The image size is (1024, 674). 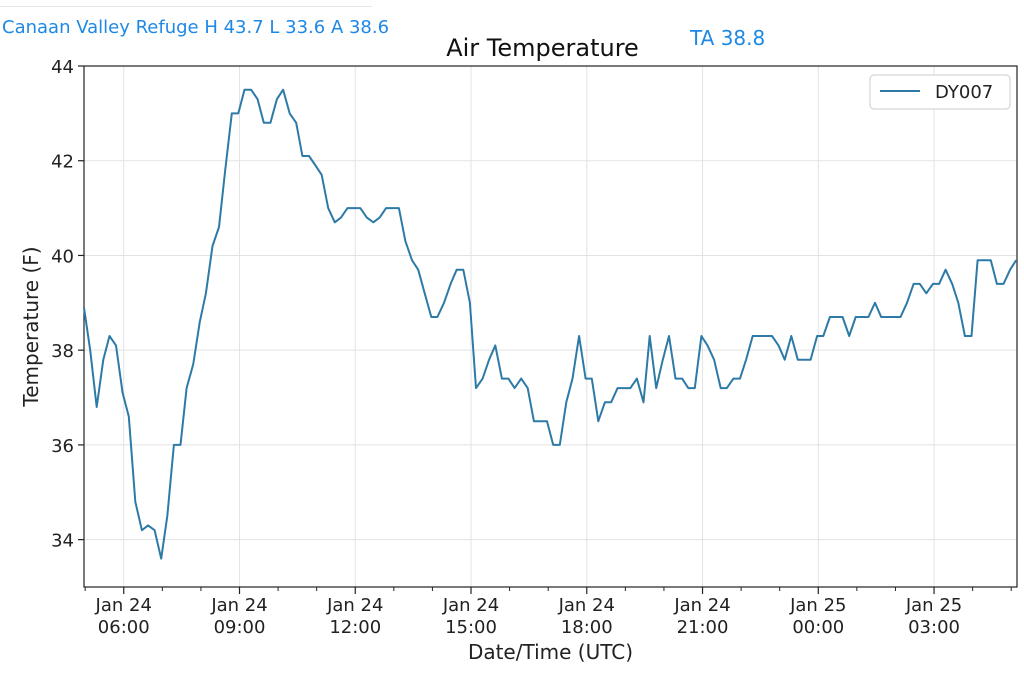 I want to click on y-tick-label: 44, so click(x=62, y=67).